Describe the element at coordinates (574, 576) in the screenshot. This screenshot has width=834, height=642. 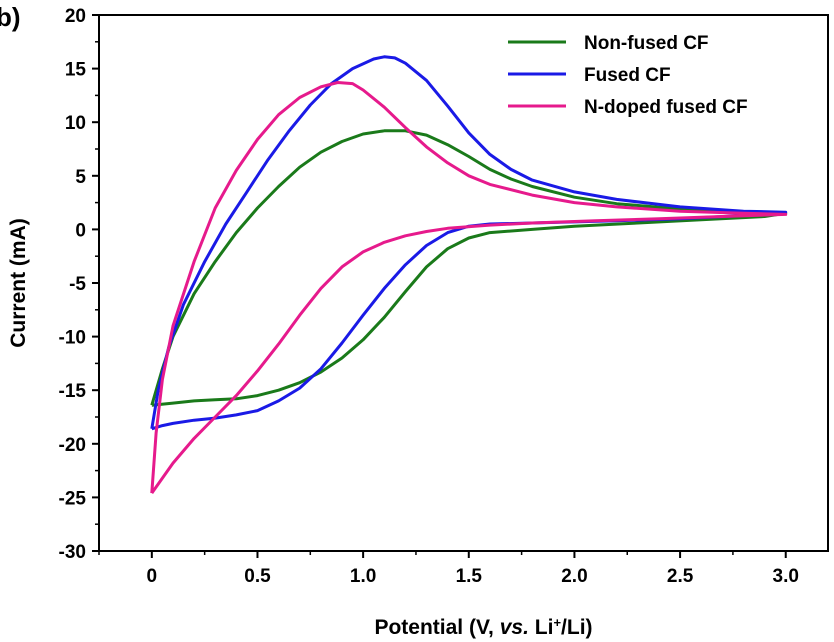
I see `x-tick-label: 2.0` at that location.